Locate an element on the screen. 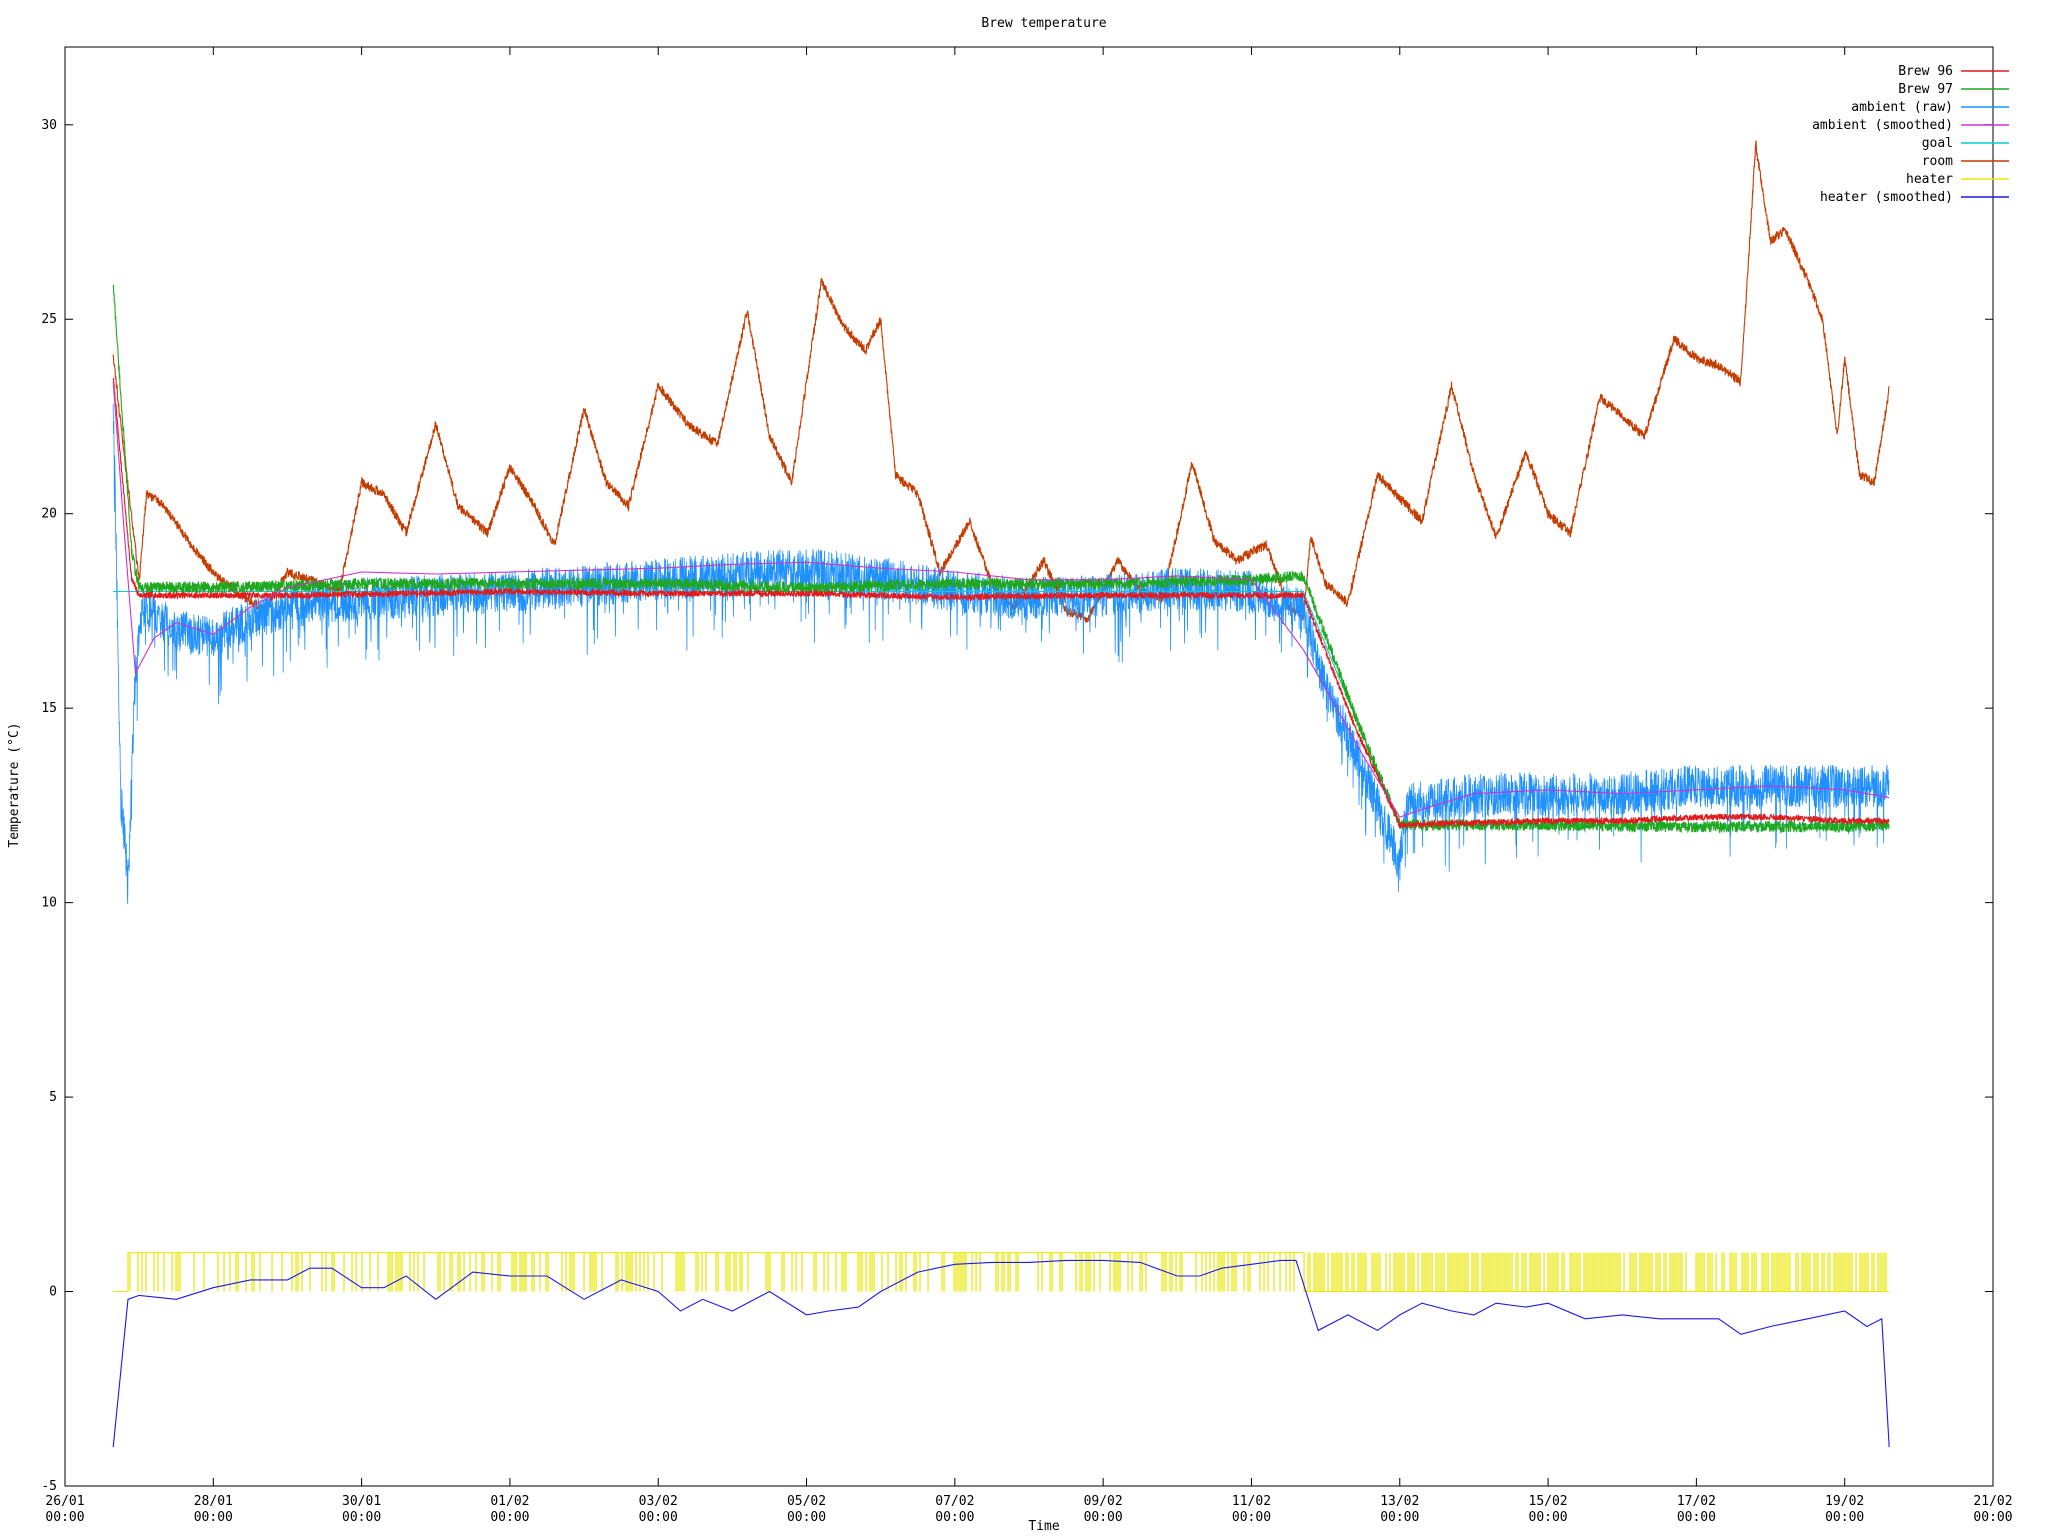 The height and width of the screenshot is (1536, 2048). y-tick-label: -5 is located at coordinates (49, 1486).